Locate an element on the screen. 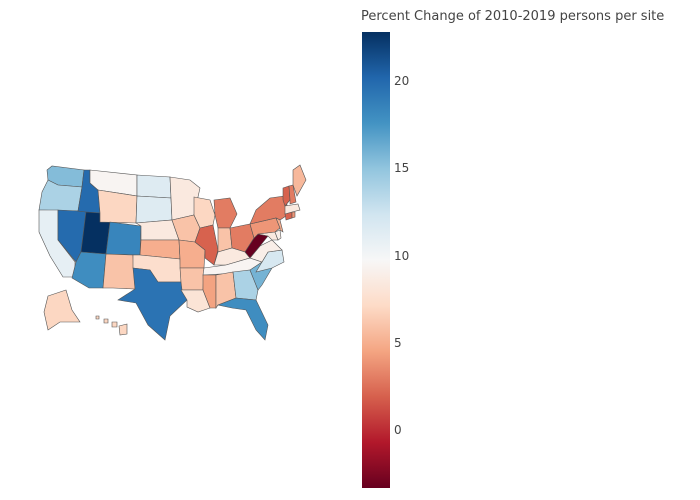 The image size is (700, 500). colorbar-tick-15: 15 is located at coordinates (402, 168).